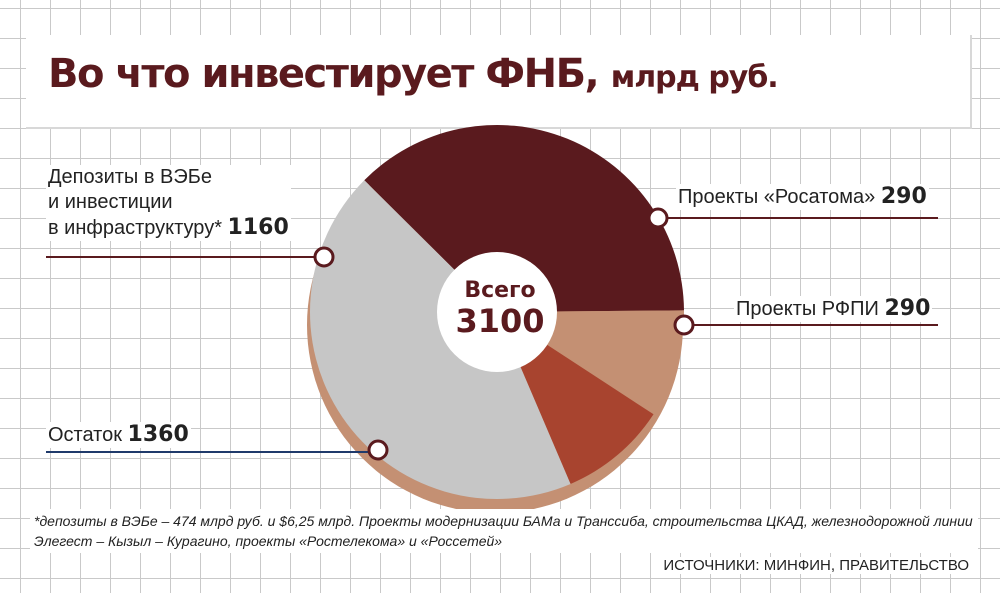 This screenshot has height=593, width=1000. What do you see at coordinates (85, 435) in the screenshot?
I see `label-rest-text: Остаток` at bounding box center [85, 435].